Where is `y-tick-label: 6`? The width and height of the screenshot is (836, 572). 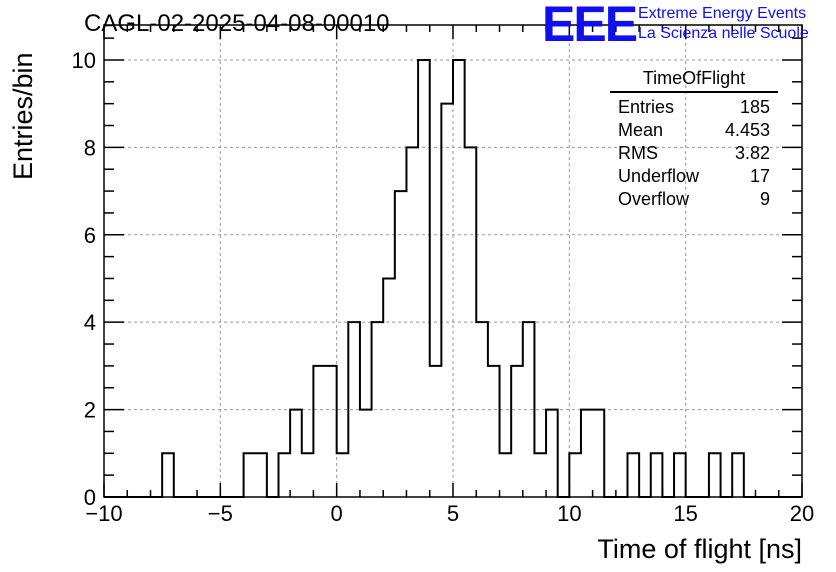 y-tick-label: 6 is located at coordinates (90, 235).